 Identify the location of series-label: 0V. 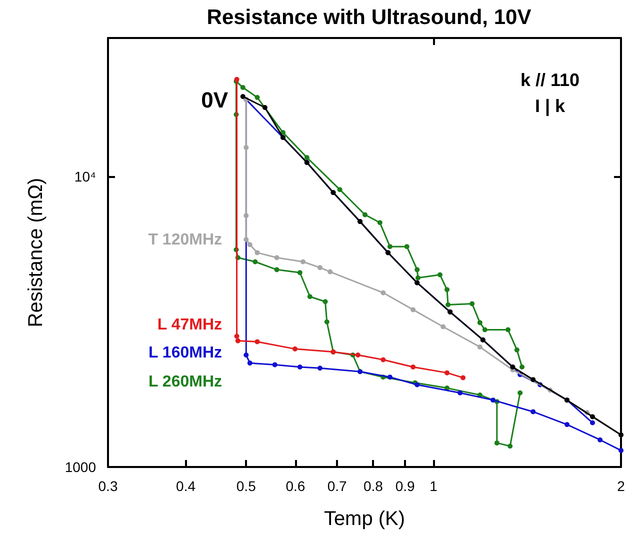
(214, 100).